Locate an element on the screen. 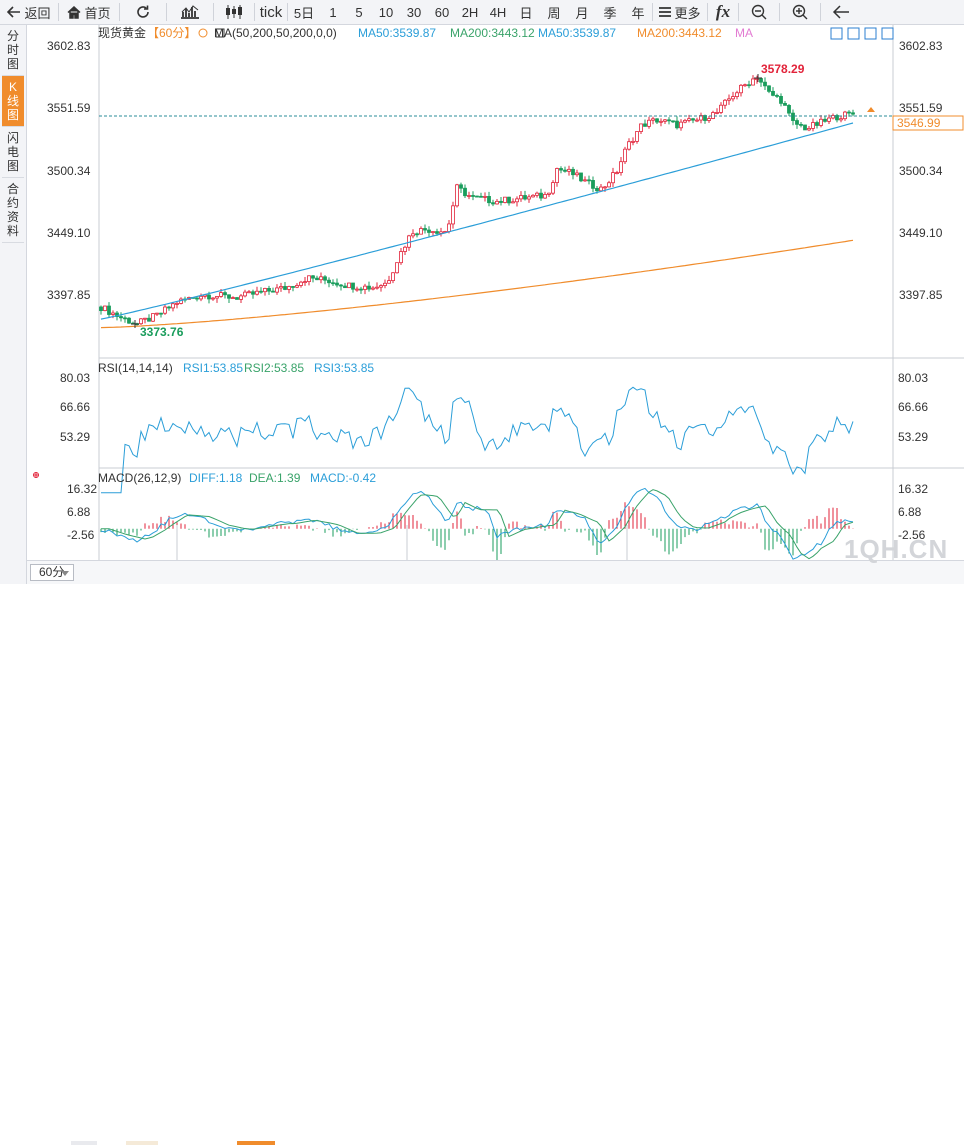 The width and height of the screenshot is (964, 1145). period-tick: tick is located at coordinates (271, 12).